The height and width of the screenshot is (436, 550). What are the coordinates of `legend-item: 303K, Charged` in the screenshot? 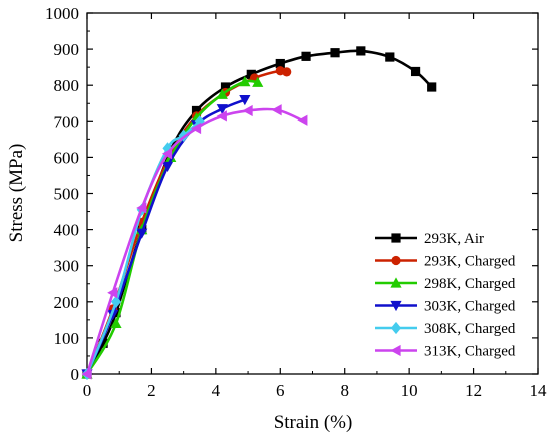 It's located at (445, 307).